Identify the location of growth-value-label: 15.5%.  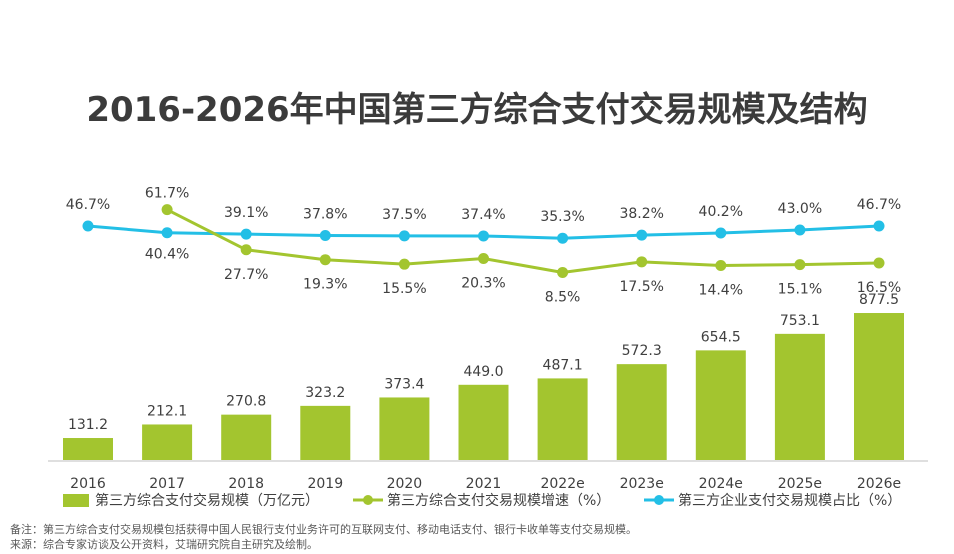
(404, 289).